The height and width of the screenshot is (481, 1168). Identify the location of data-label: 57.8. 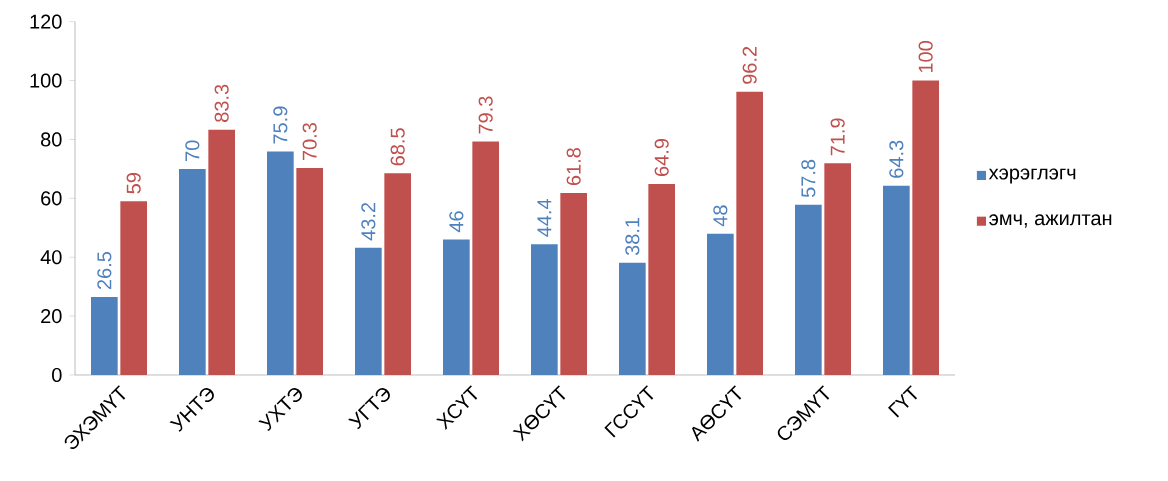
(808, 178).